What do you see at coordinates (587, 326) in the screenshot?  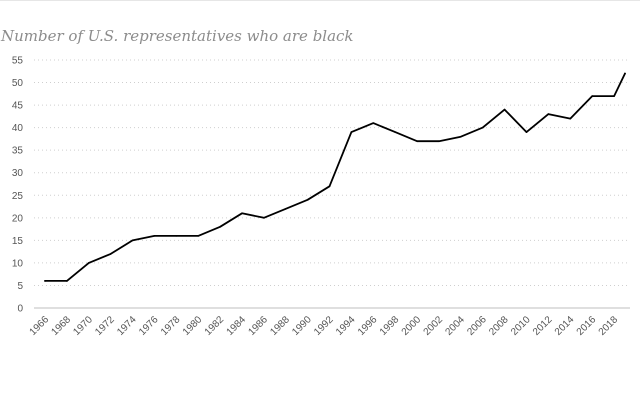 I see `x-tick-label-2016: 2016` at bounding box center [587, 326].